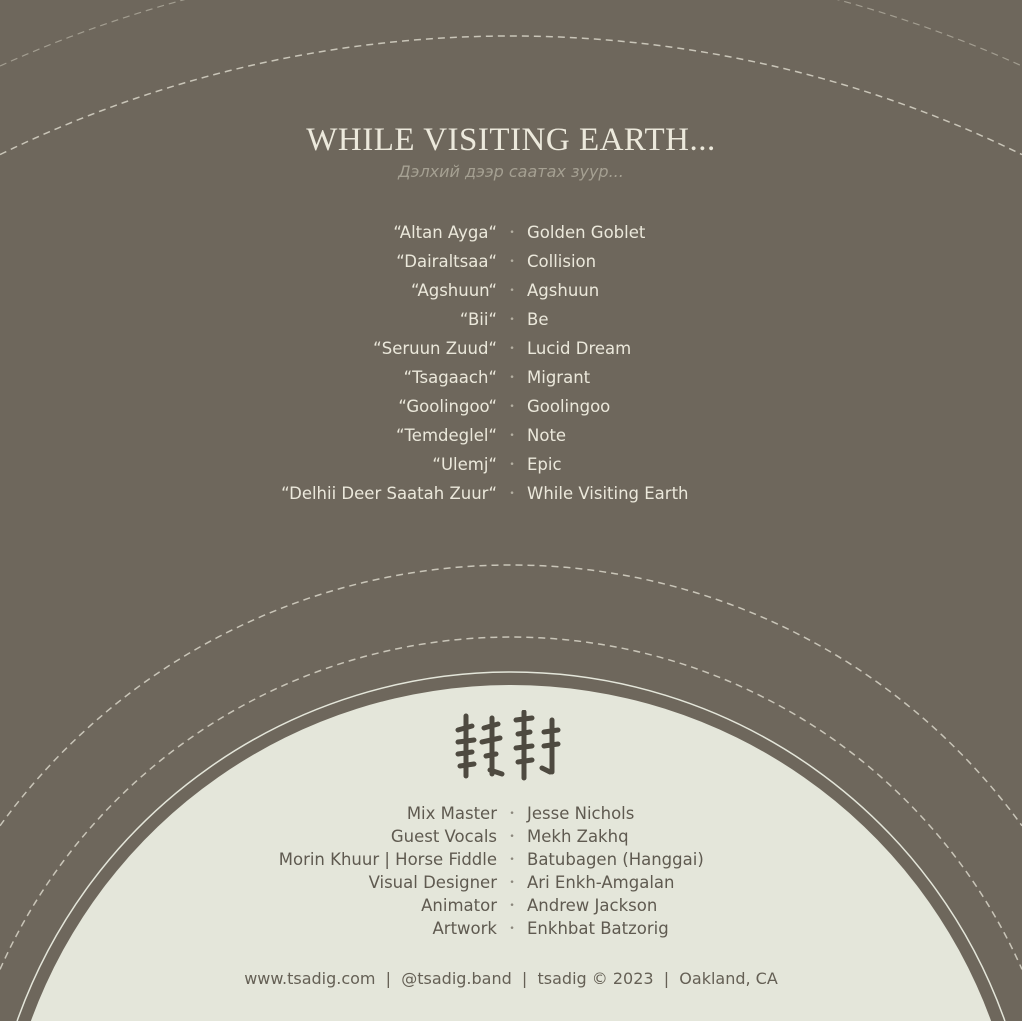  I want to click on track-title-mongolian: “Agshuun“, so click(454, 290).